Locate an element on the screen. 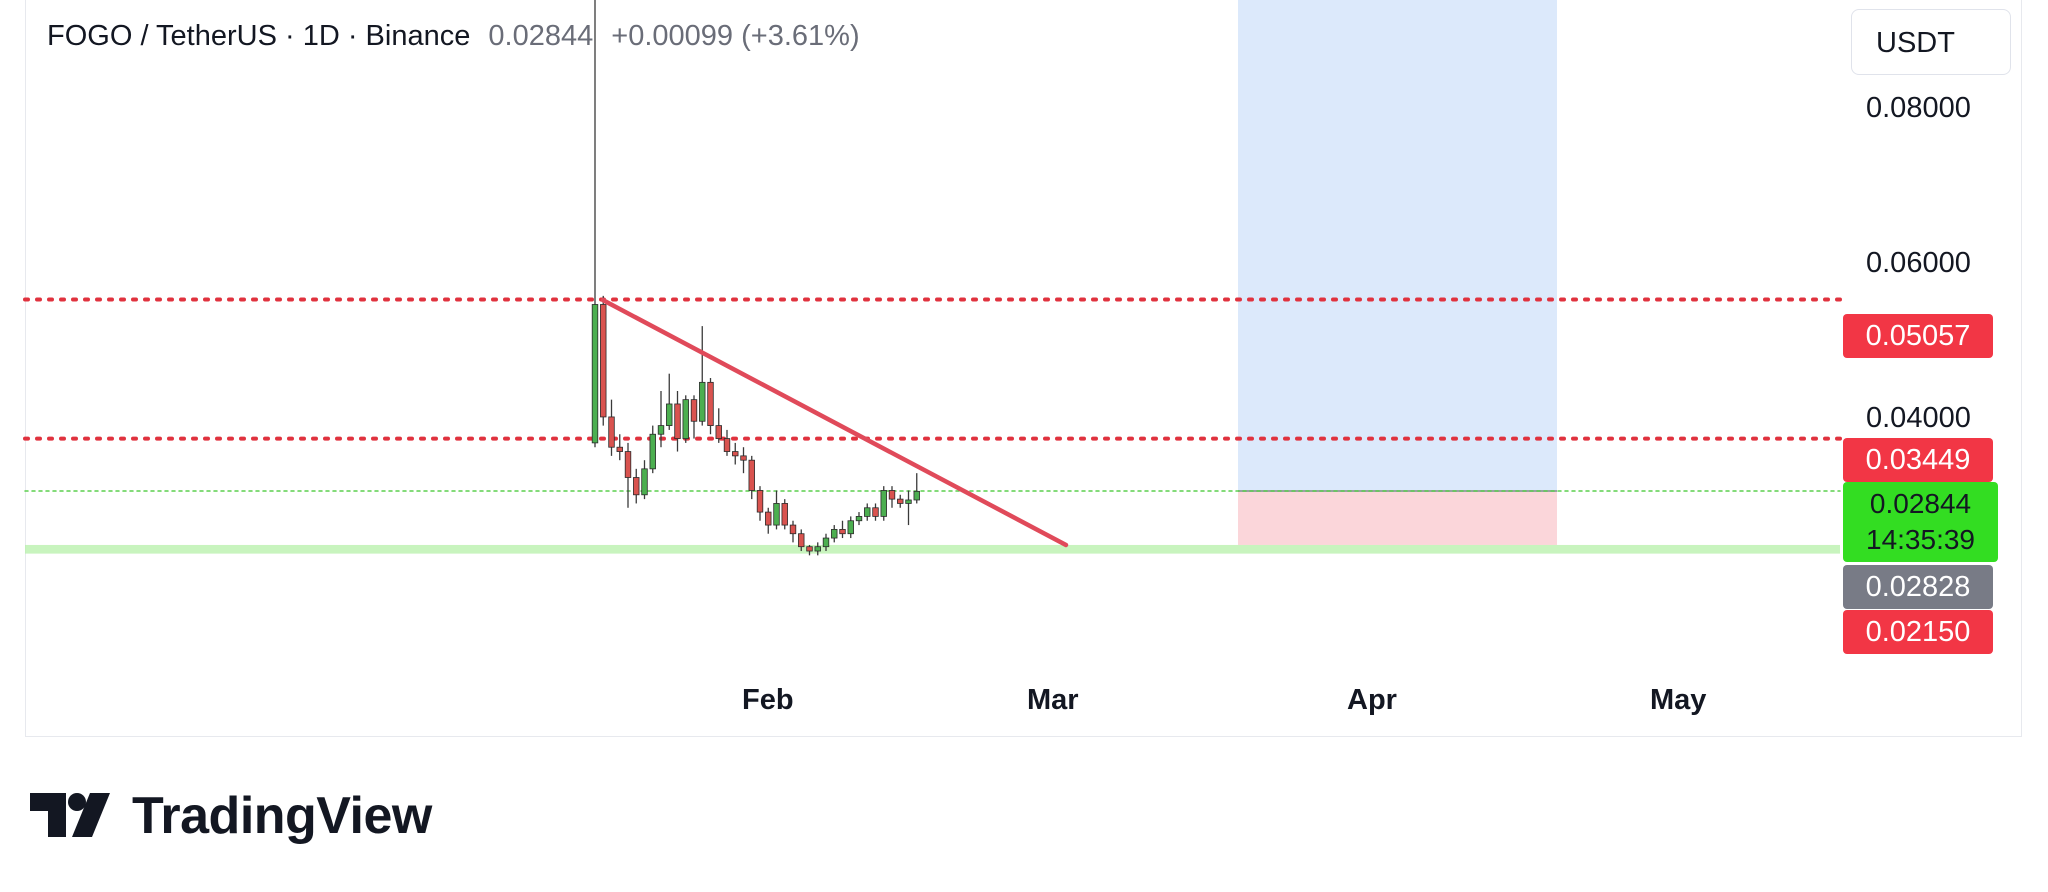 This screenshot has height=892, width=2048. brand-name: TradingView is located at coordinates (282, 816).